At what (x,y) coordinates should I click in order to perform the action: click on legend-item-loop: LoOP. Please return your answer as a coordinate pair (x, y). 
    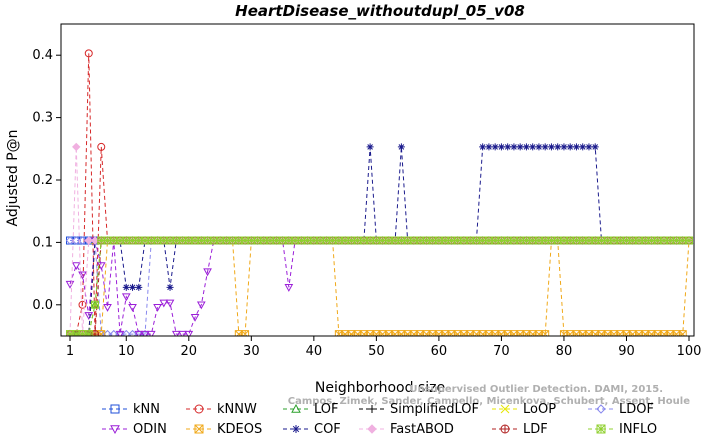
    Looking at the image, I should click on (524, 409).